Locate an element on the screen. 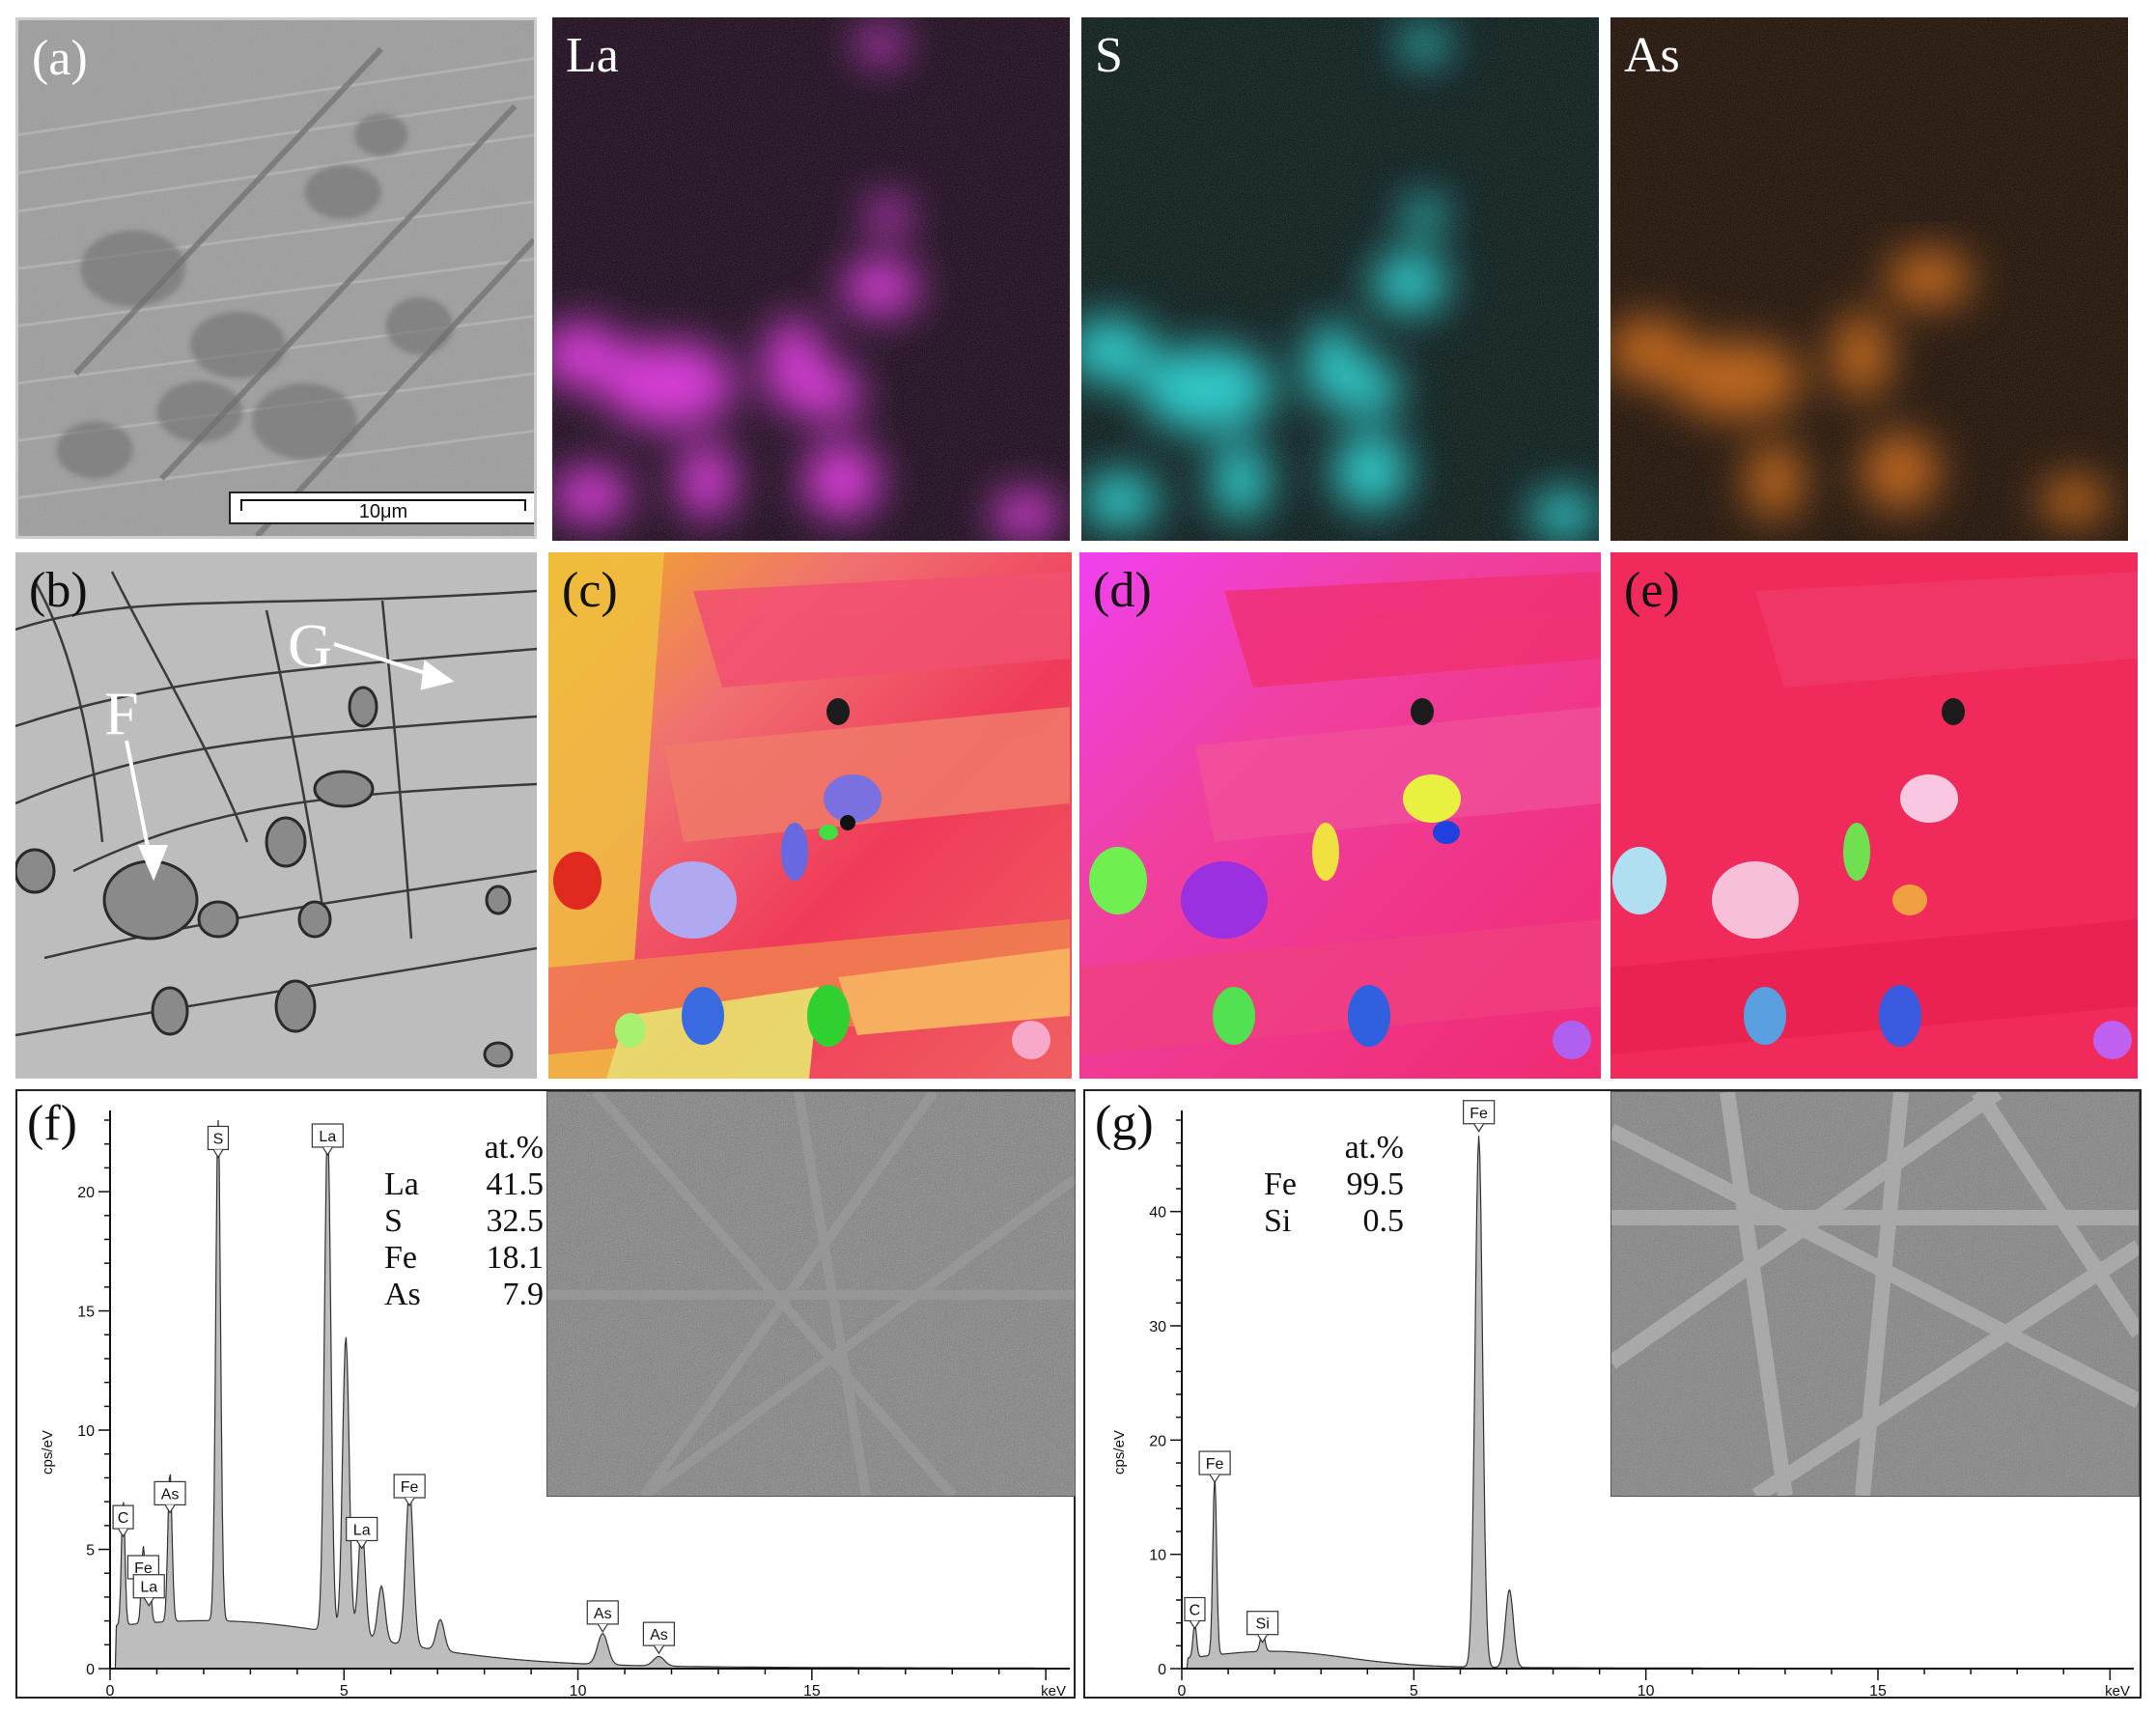 The width and height of the screenshot is (2156, 1714). scale-bar: 10μm is located at coordinates (382, 508).